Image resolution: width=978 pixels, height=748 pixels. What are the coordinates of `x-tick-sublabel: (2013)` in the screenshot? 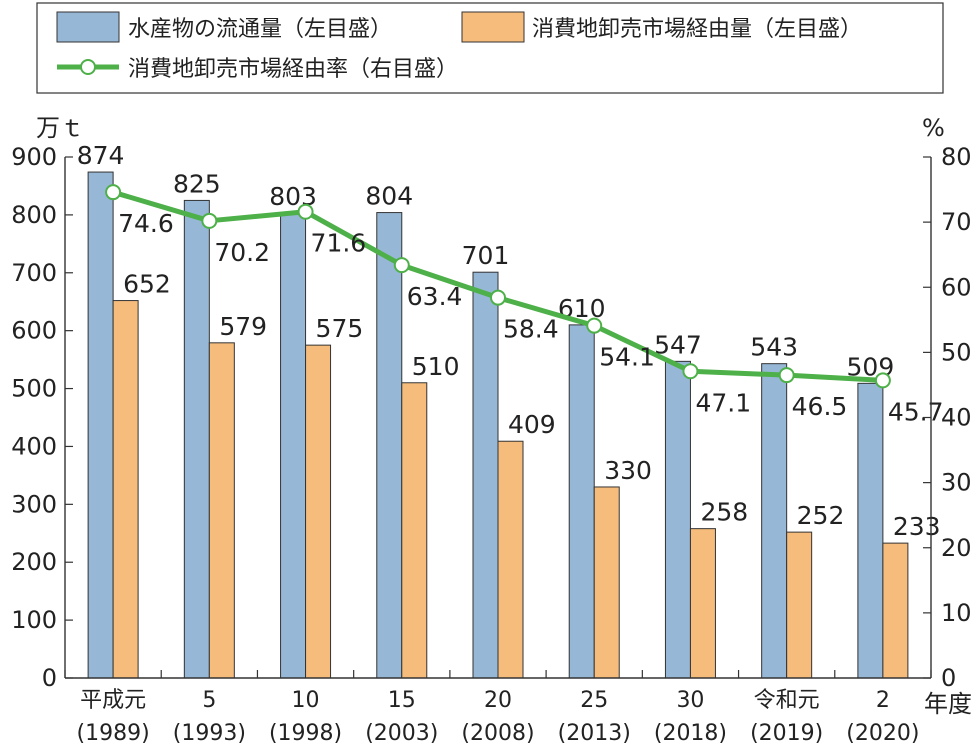 It's located at (594, 733).